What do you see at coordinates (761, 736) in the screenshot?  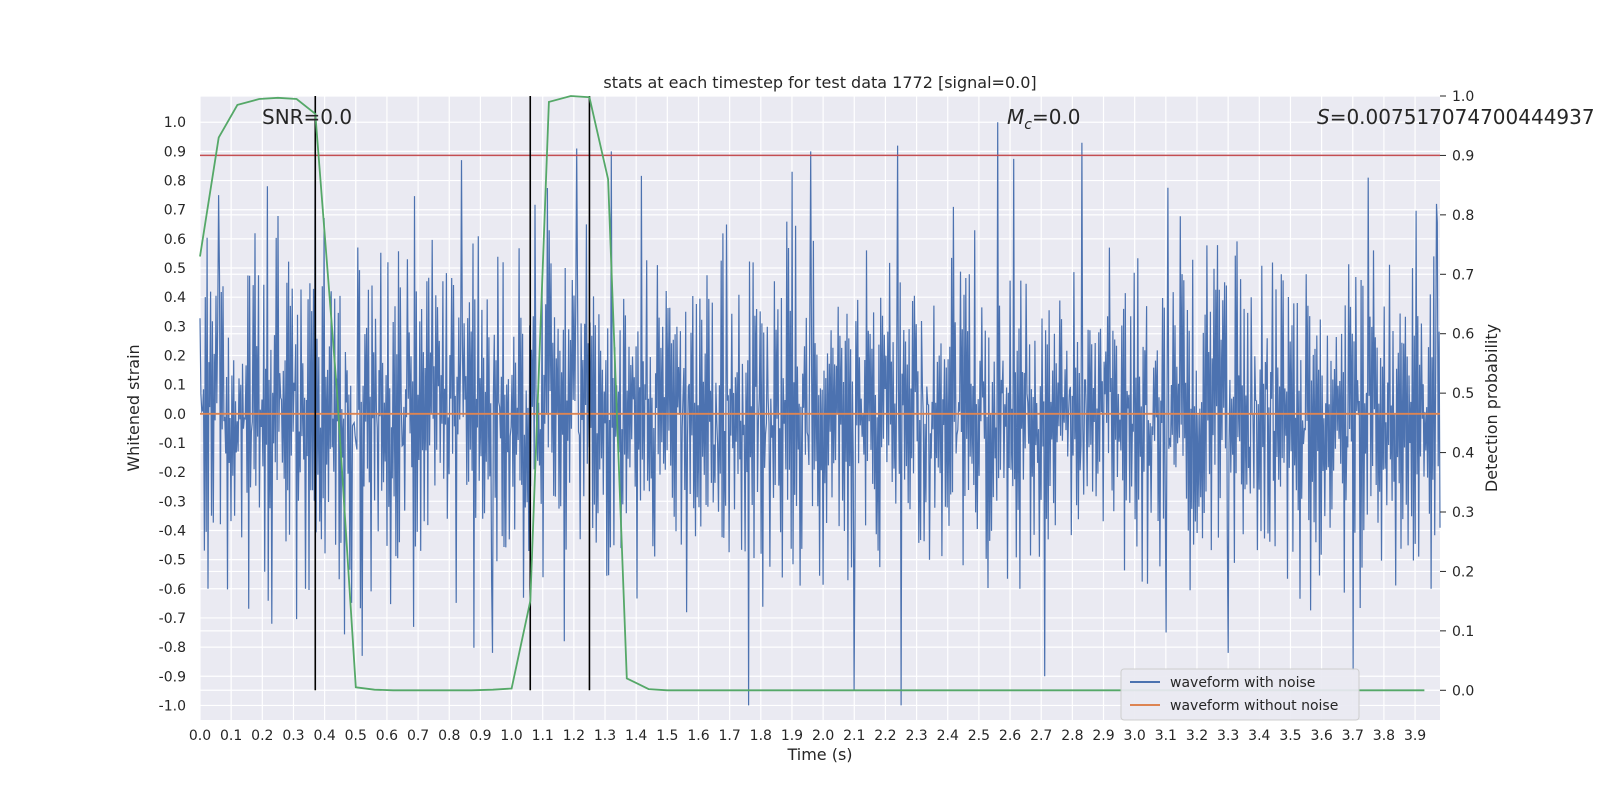 I see `x-tick-label: 1.8` at bounding box center [761, 736].